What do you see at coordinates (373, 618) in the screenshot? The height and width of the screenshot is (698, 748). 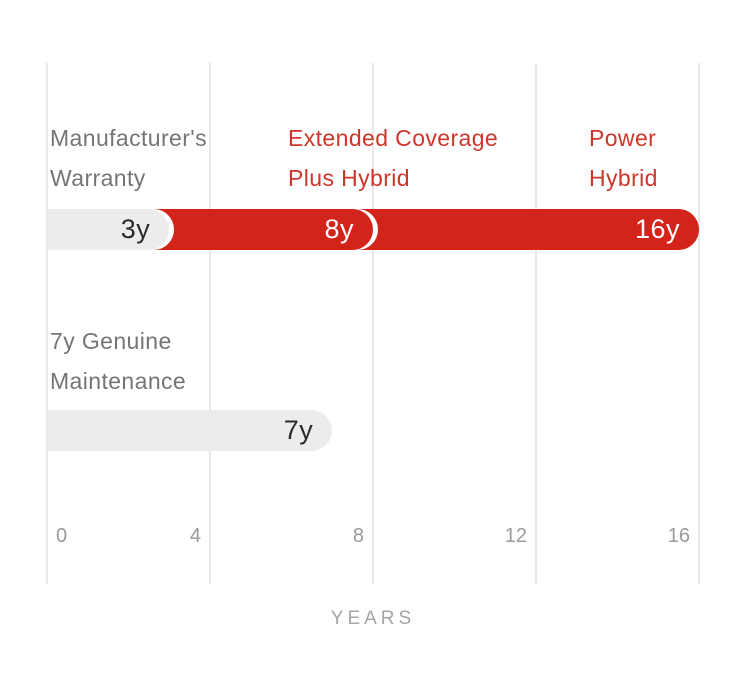 I see `x-axis-title: YEARS` at bounding box center [373, 618].